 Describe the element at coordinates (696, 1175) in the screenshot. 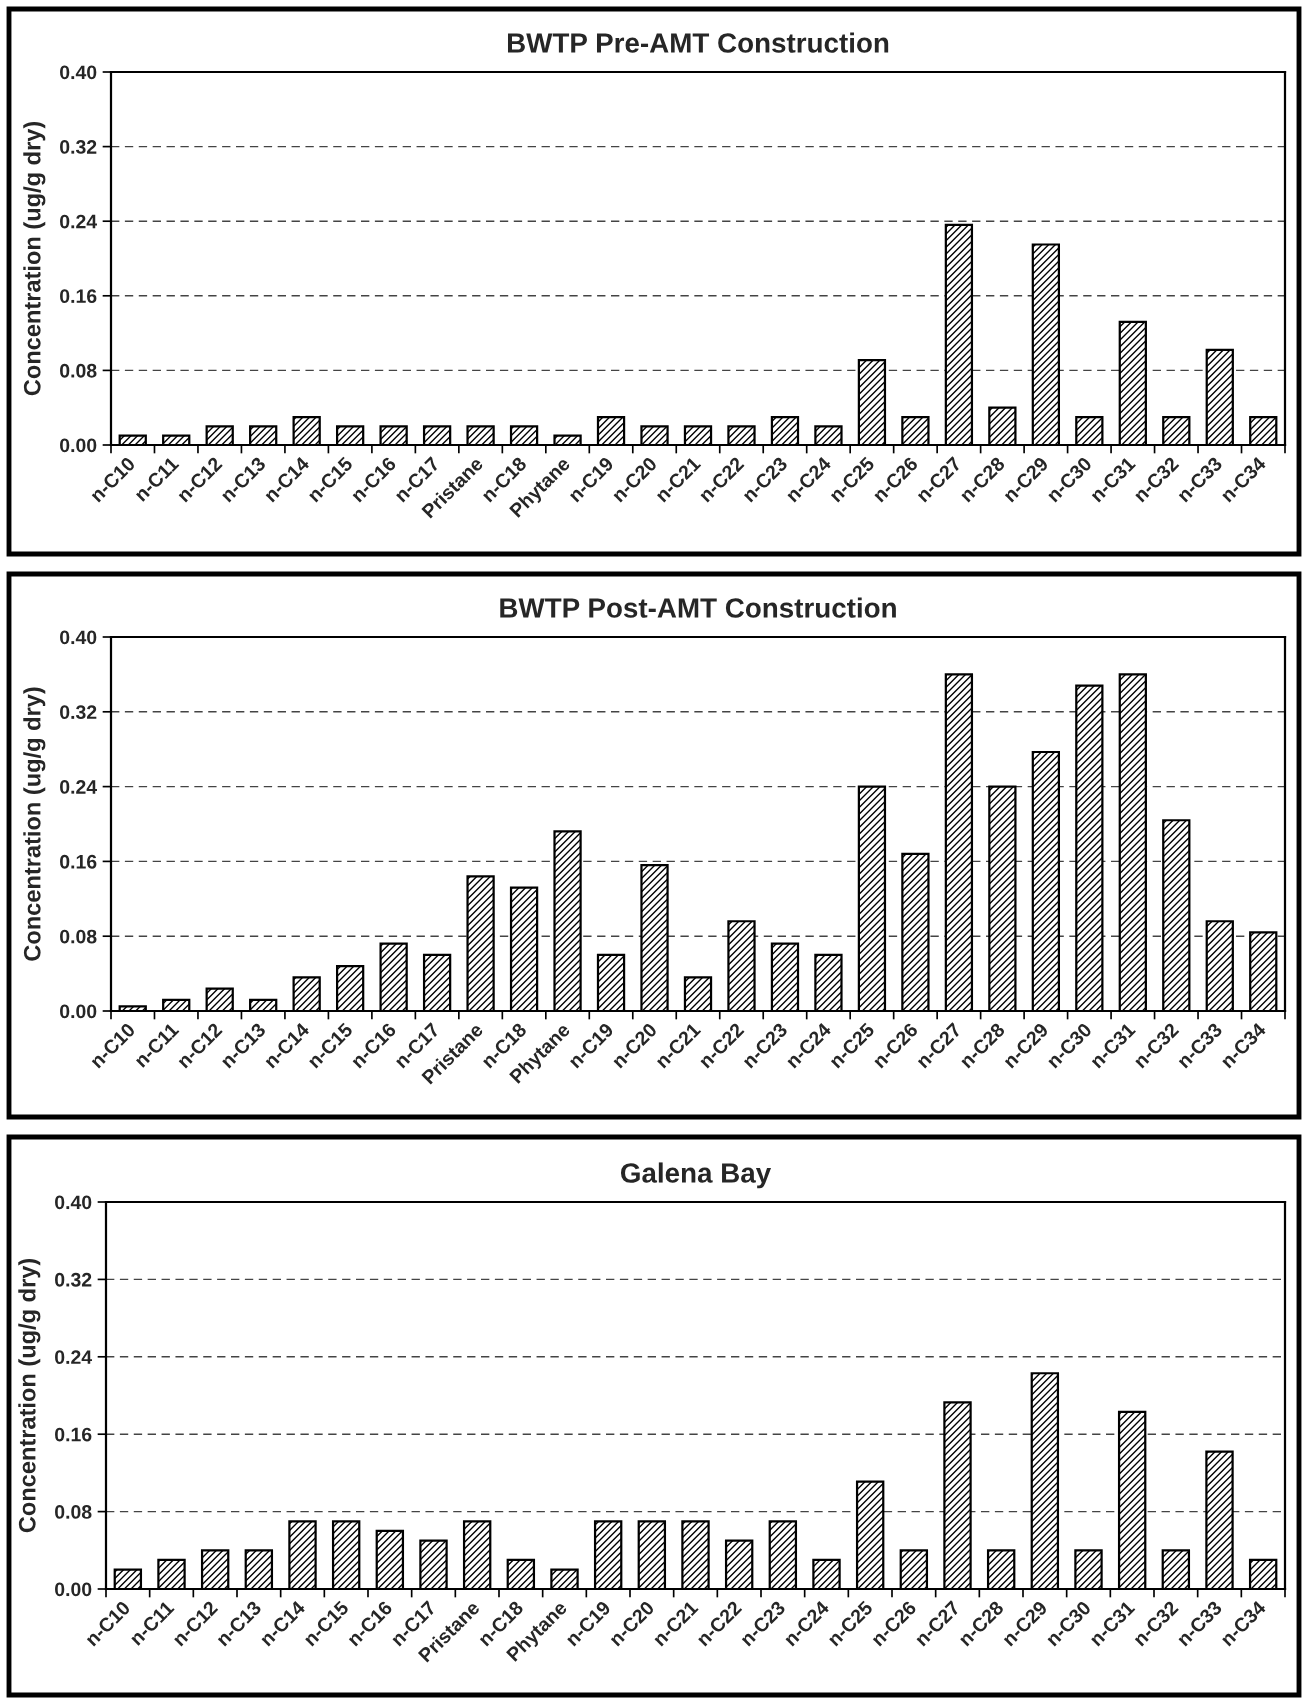

I see `chart-title: Galena Bay` at that location.